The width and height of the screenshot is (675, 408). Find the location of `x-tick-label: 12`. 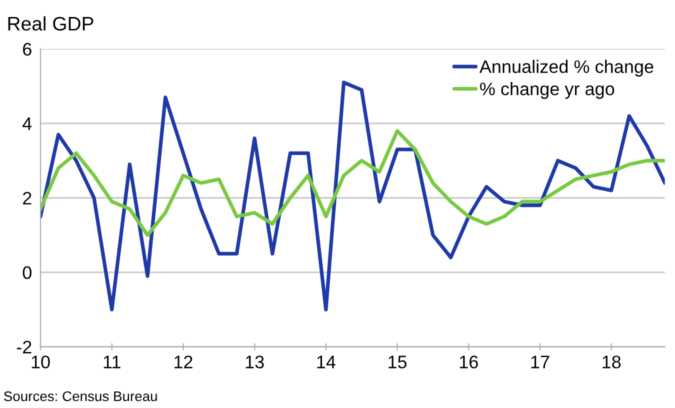

x-tick-label: 12 is located at coordinates (183, 362).